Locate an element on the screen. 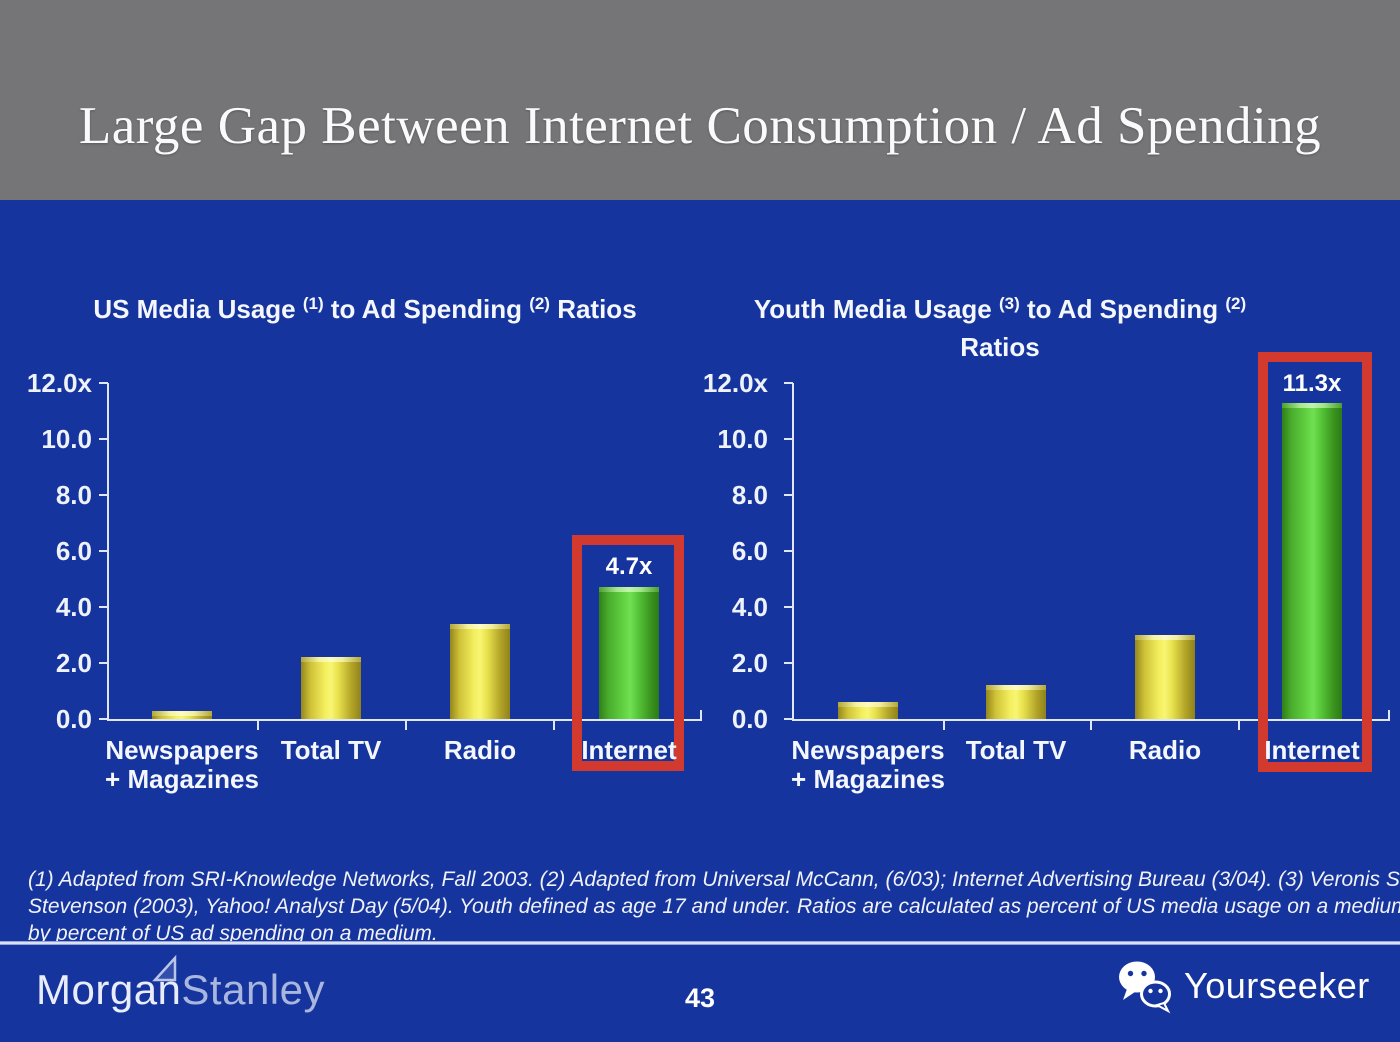  y-axis-tick-label: 0.0 is located at coordinates (749, 719).